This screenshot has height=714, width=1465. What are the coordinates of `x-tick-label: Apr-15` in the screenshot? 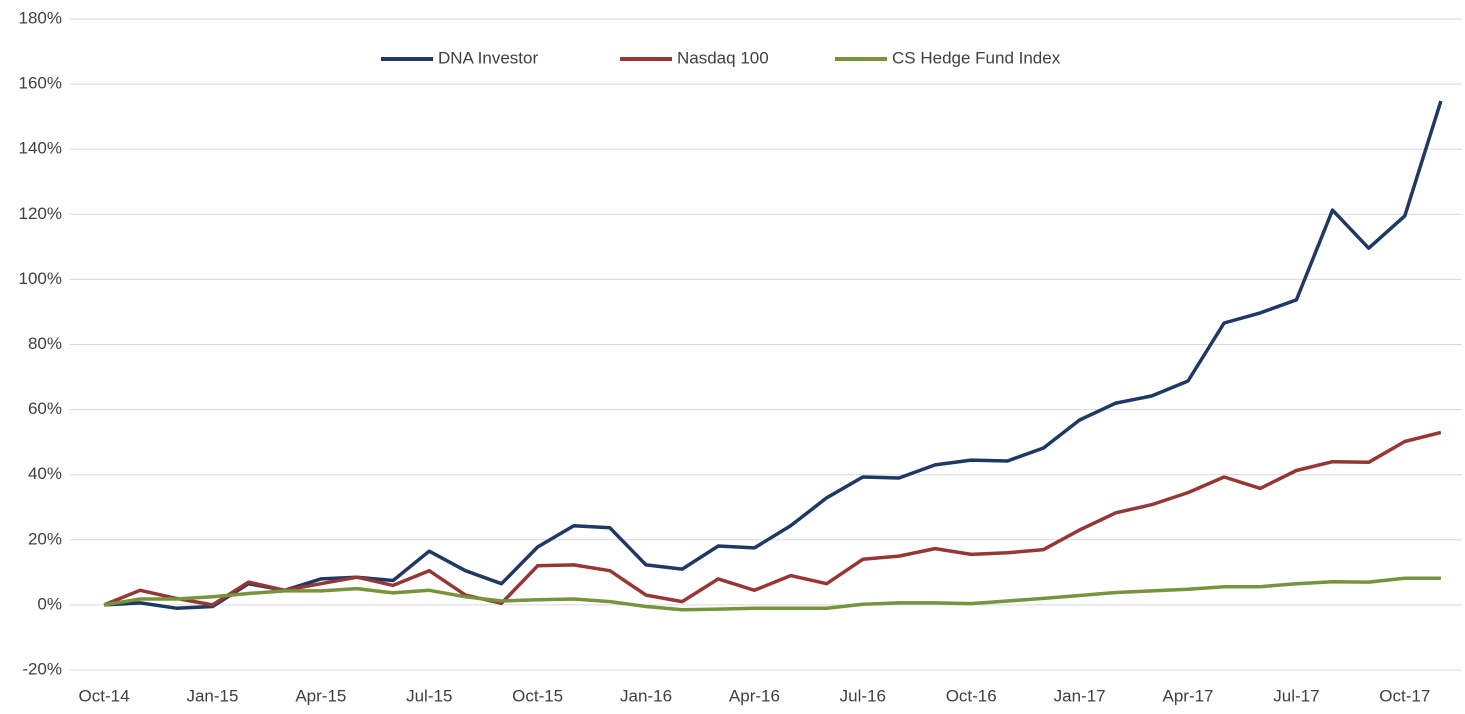 It's located at (320, 695).